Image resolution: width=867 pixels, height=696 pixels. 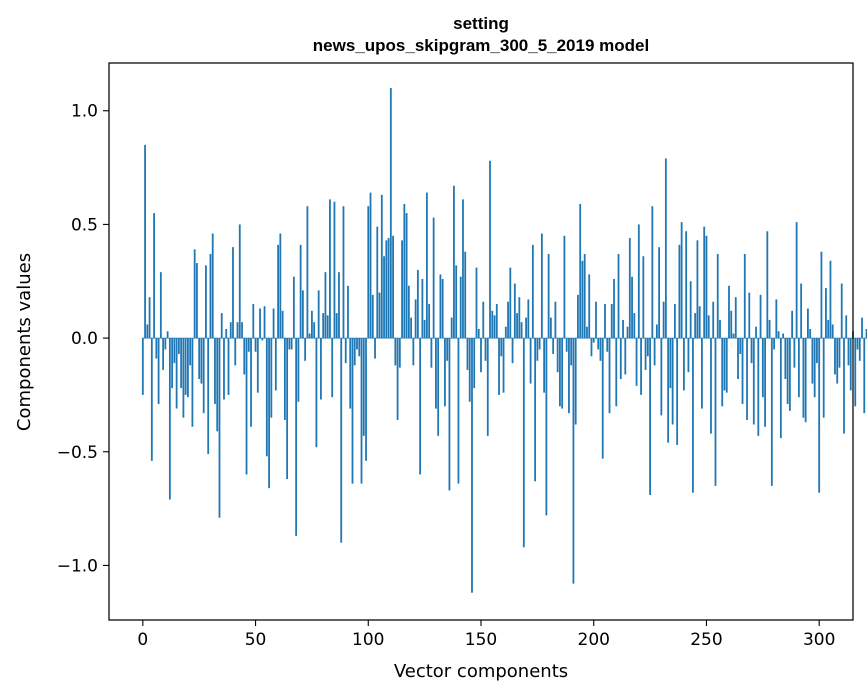 I want to click on y-axis: −1.0 −0.5 0.0 0.5 1.0, so click(x=83, y=339).